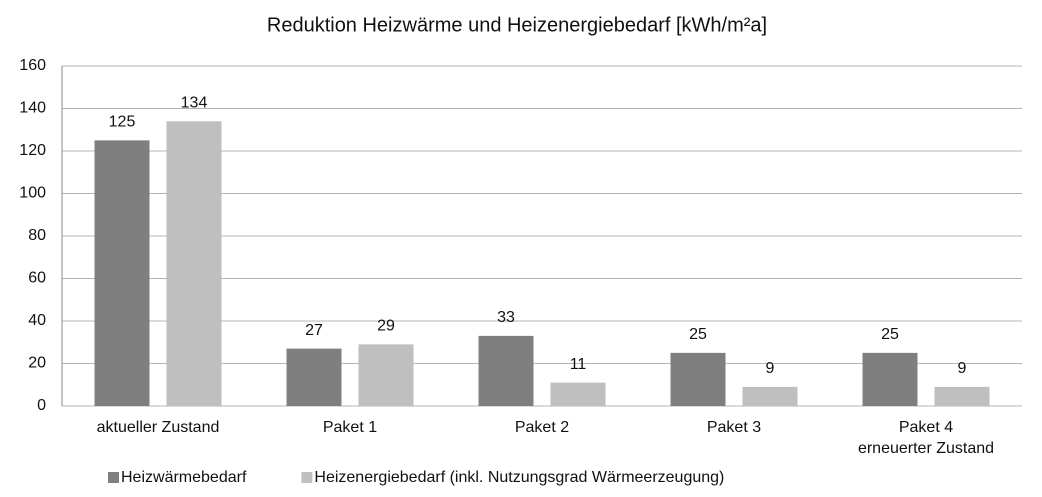  I want to click on value-label: 125, so click(122, 122).